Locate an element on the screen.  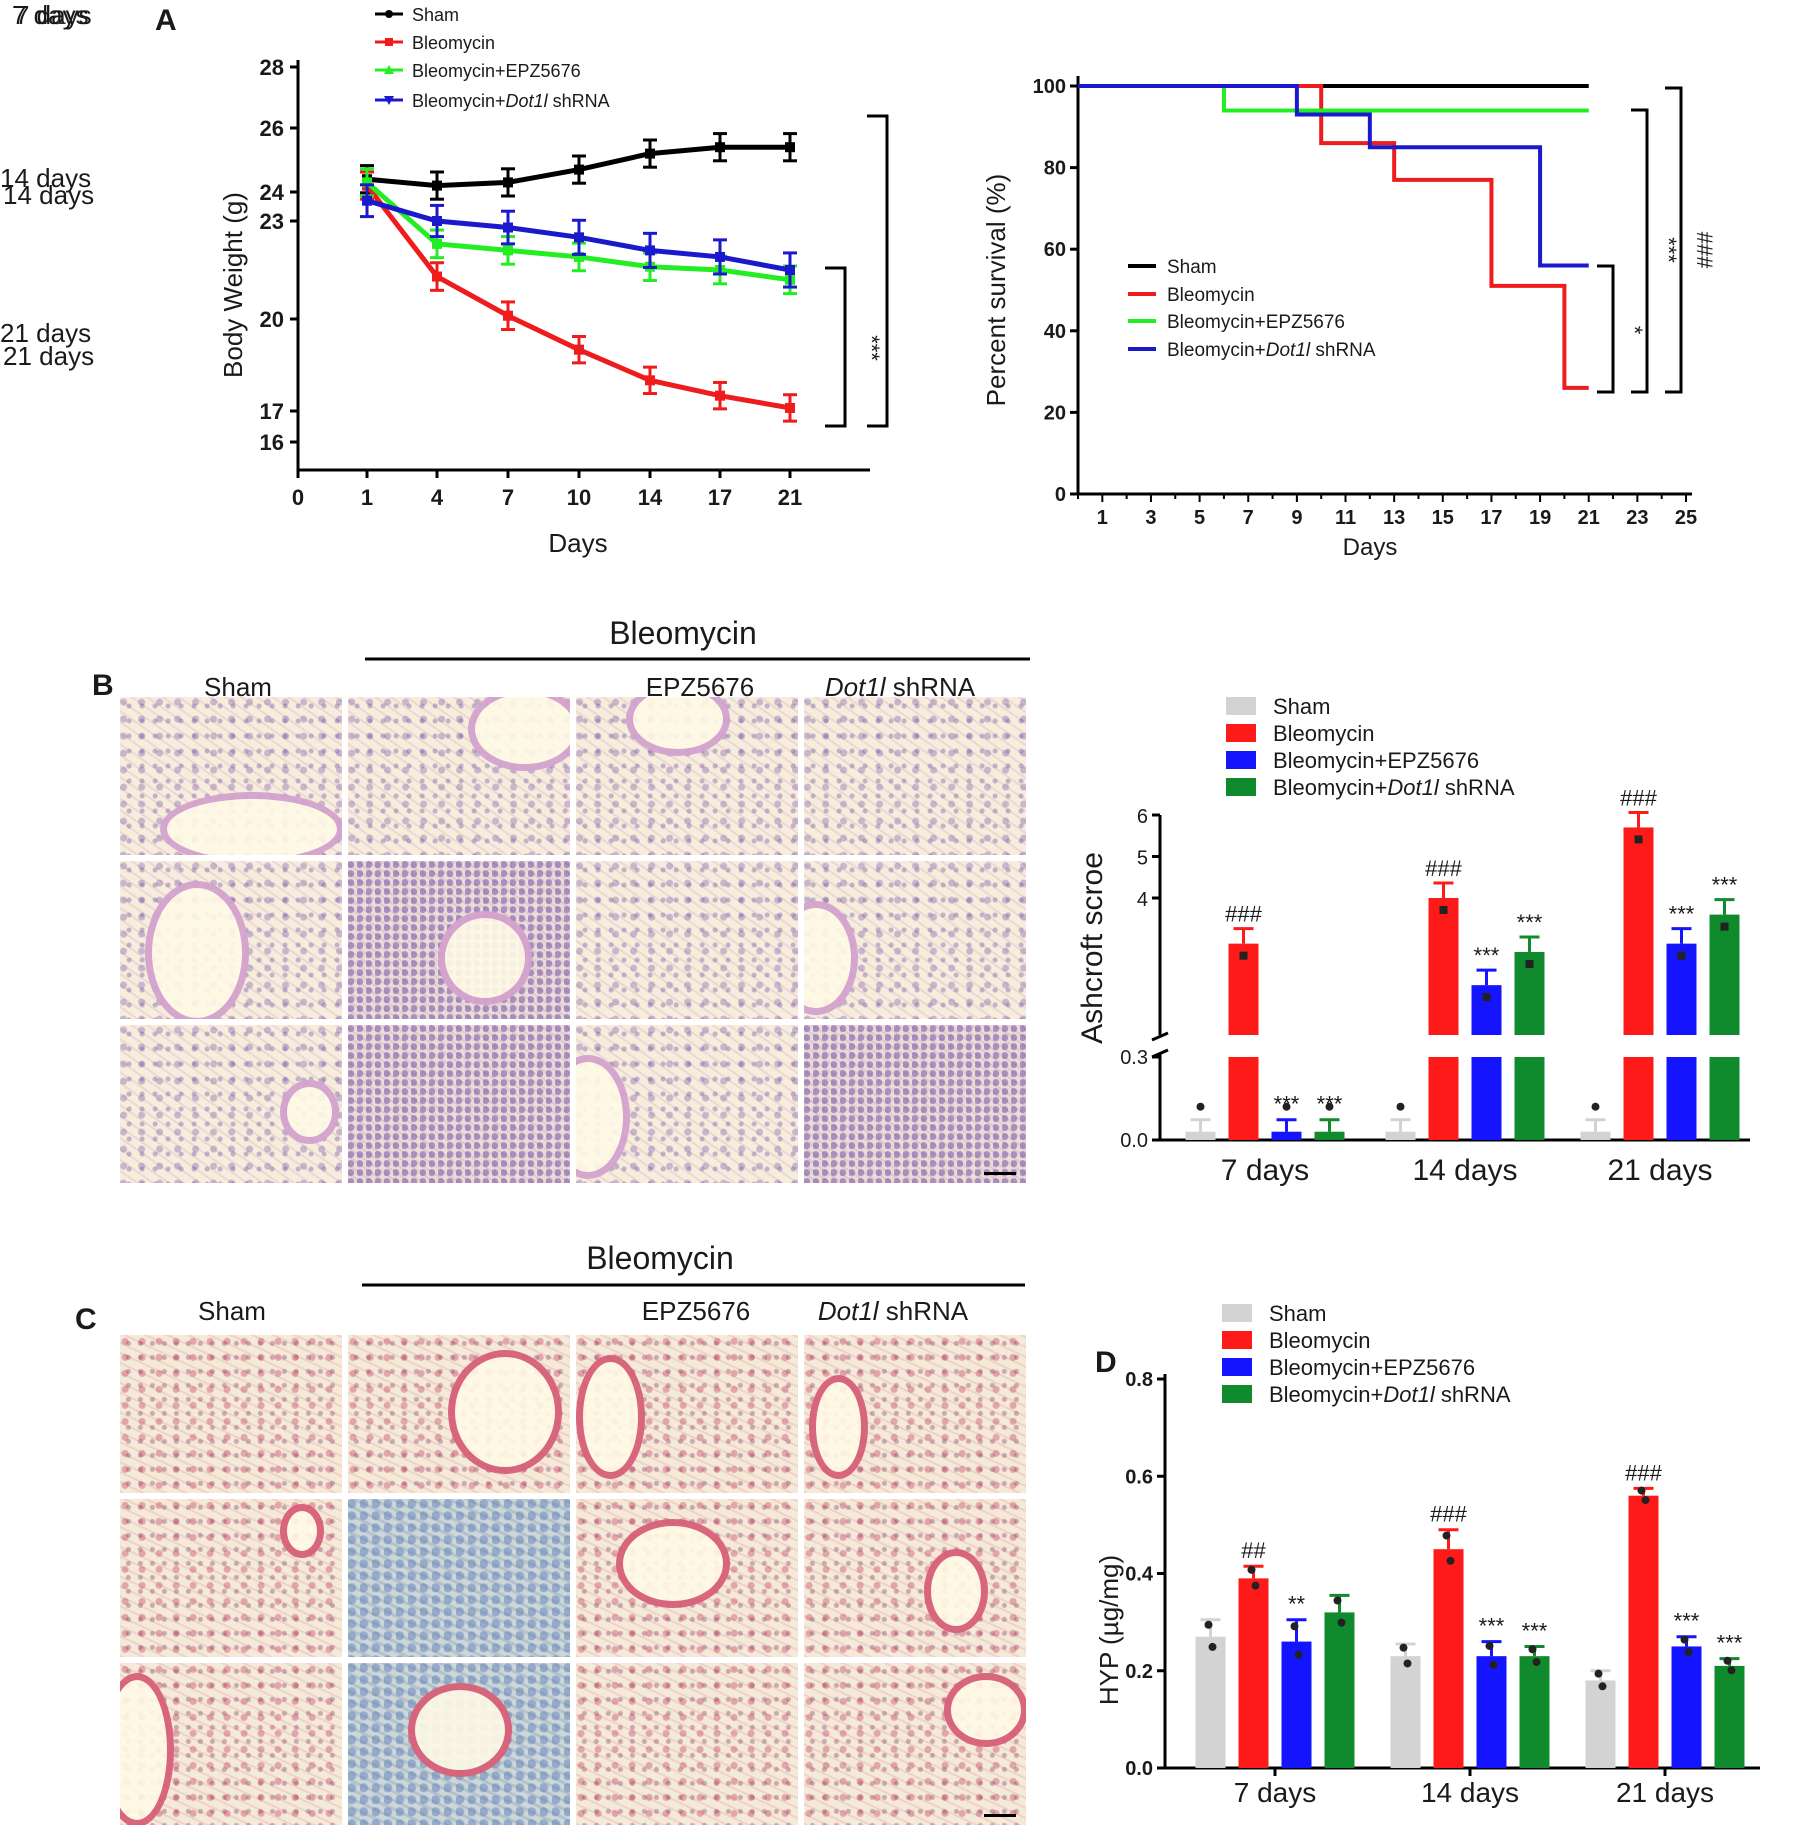
legendd-epz: Bleomycin+EPZ5676 is located at coordinates (1372, 1367).